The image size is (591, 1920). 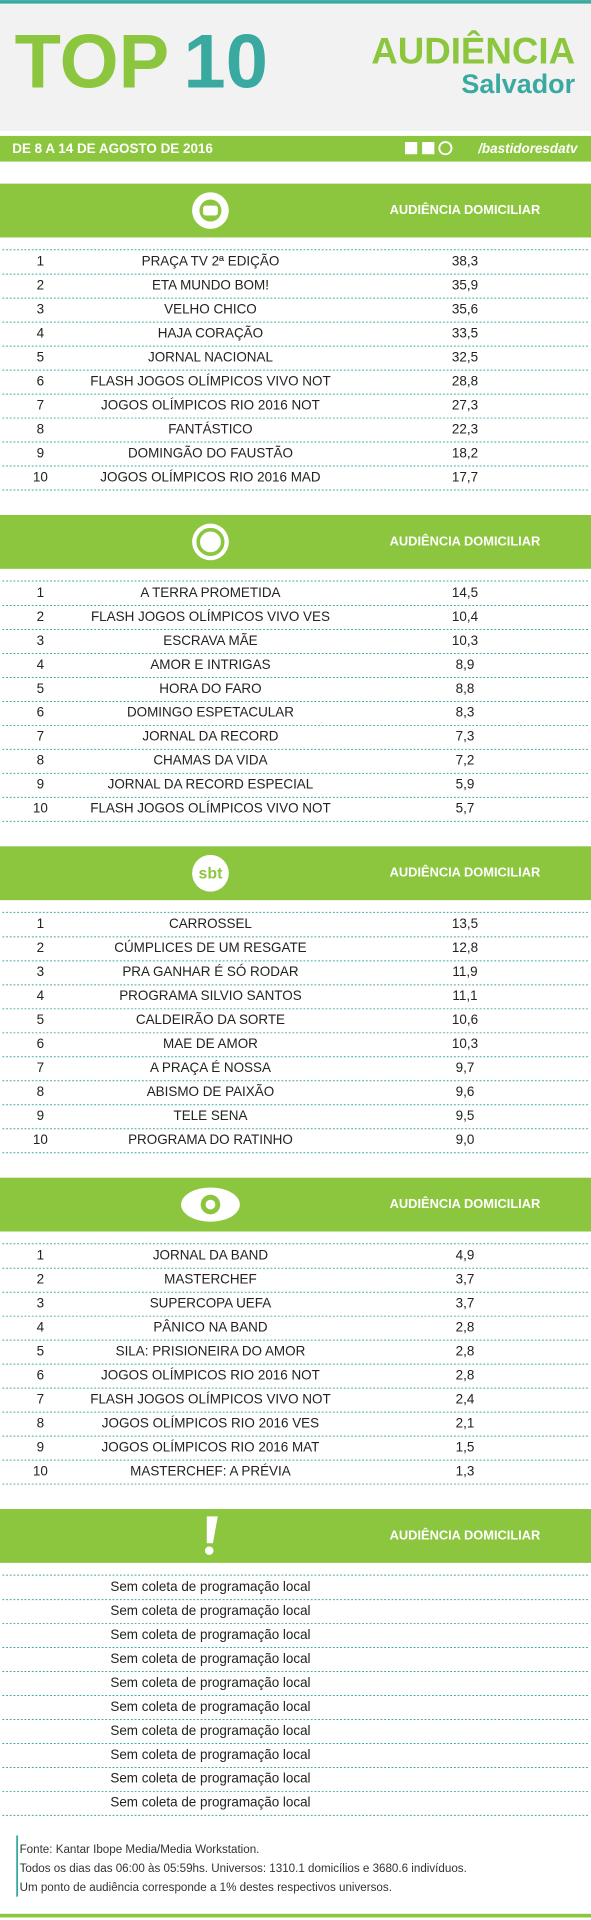 I want to click on program: HORA DO FARO, so click(x=210, y=688).